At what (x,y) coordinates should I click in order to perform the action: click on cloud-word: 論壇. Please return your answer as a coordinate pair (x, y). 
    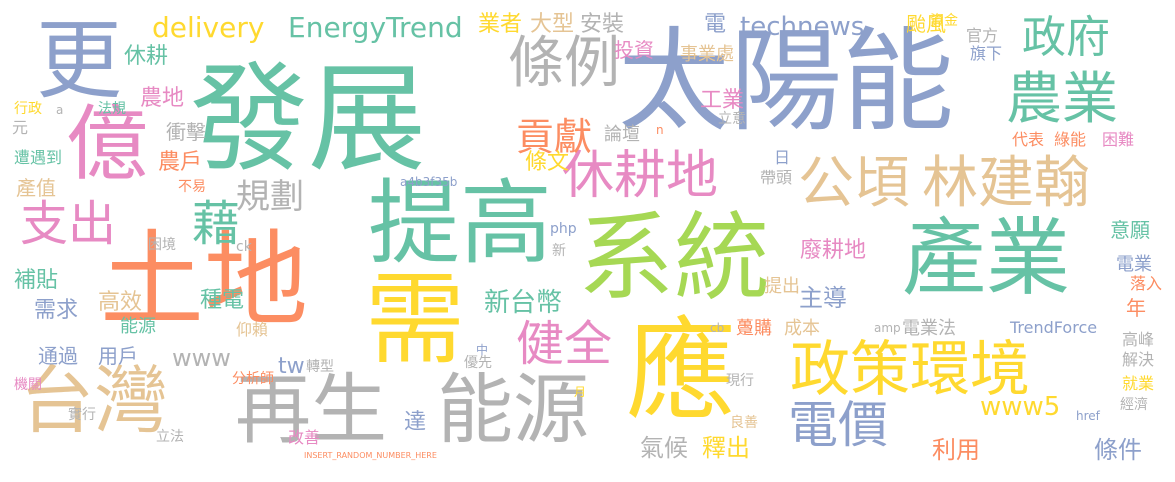
    Looking at the image, I should click on (622, 134).